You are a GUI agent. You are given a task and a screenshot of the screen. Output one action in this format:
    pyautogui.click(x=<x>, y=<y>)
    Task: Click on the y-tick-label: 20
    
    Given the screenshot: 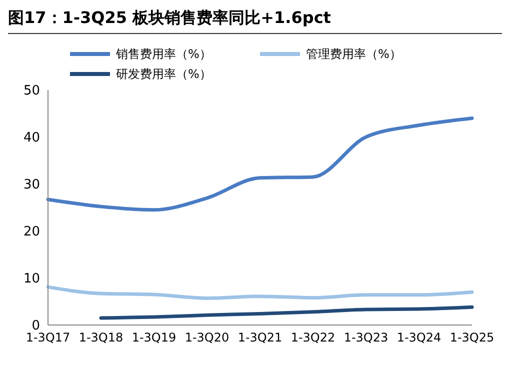 What is the action you would take?
    pyautogui.click(x=31, y=232)
    